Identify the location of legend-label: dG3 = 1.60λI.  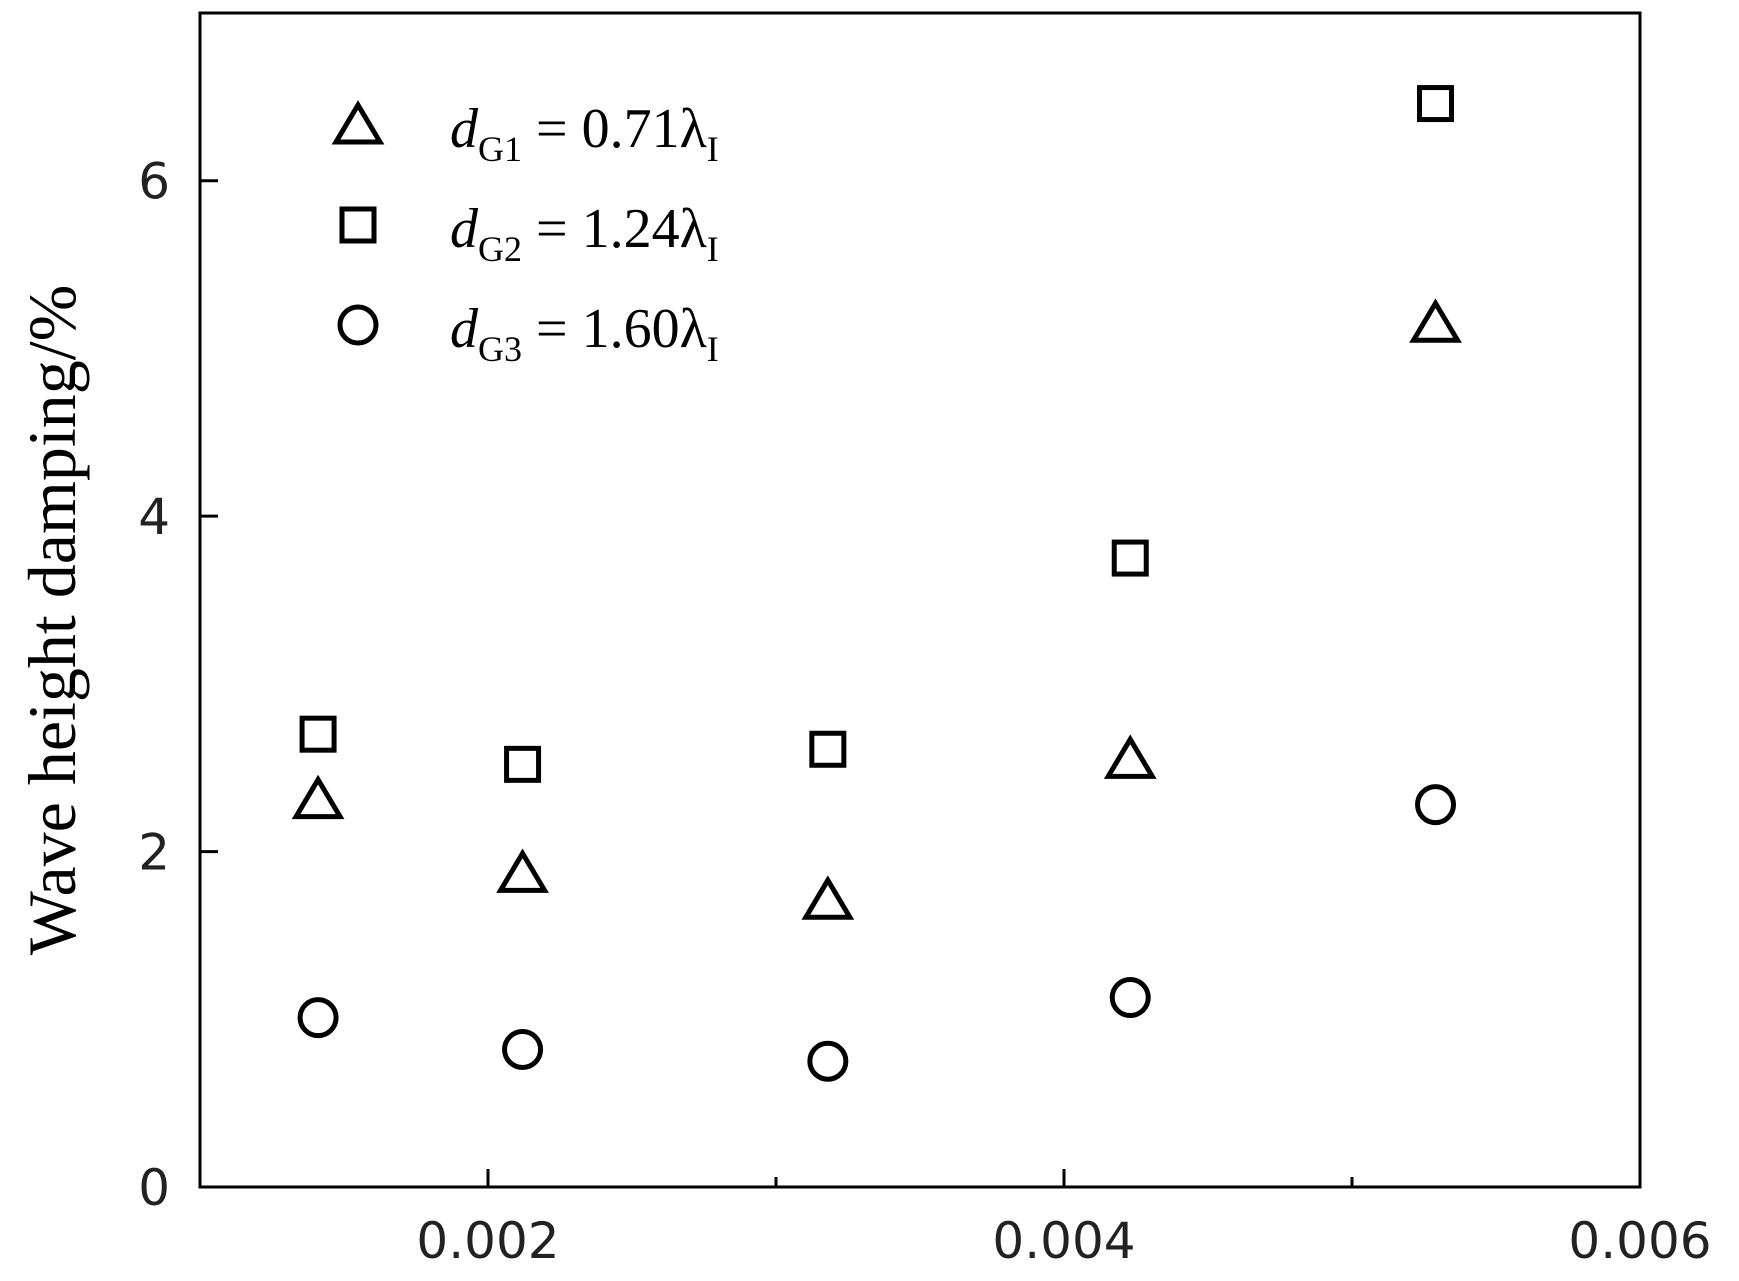
(584, 333).